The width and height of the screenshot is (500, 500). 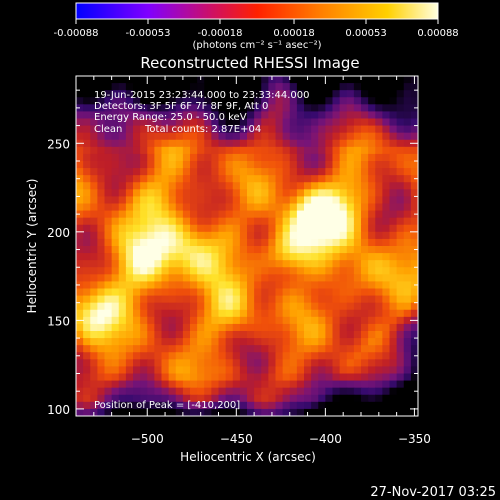 What do you see at coordinates (414, 439) in the screenshot?
I see `x-tick-label: −350` at bounding box center [414, 439].